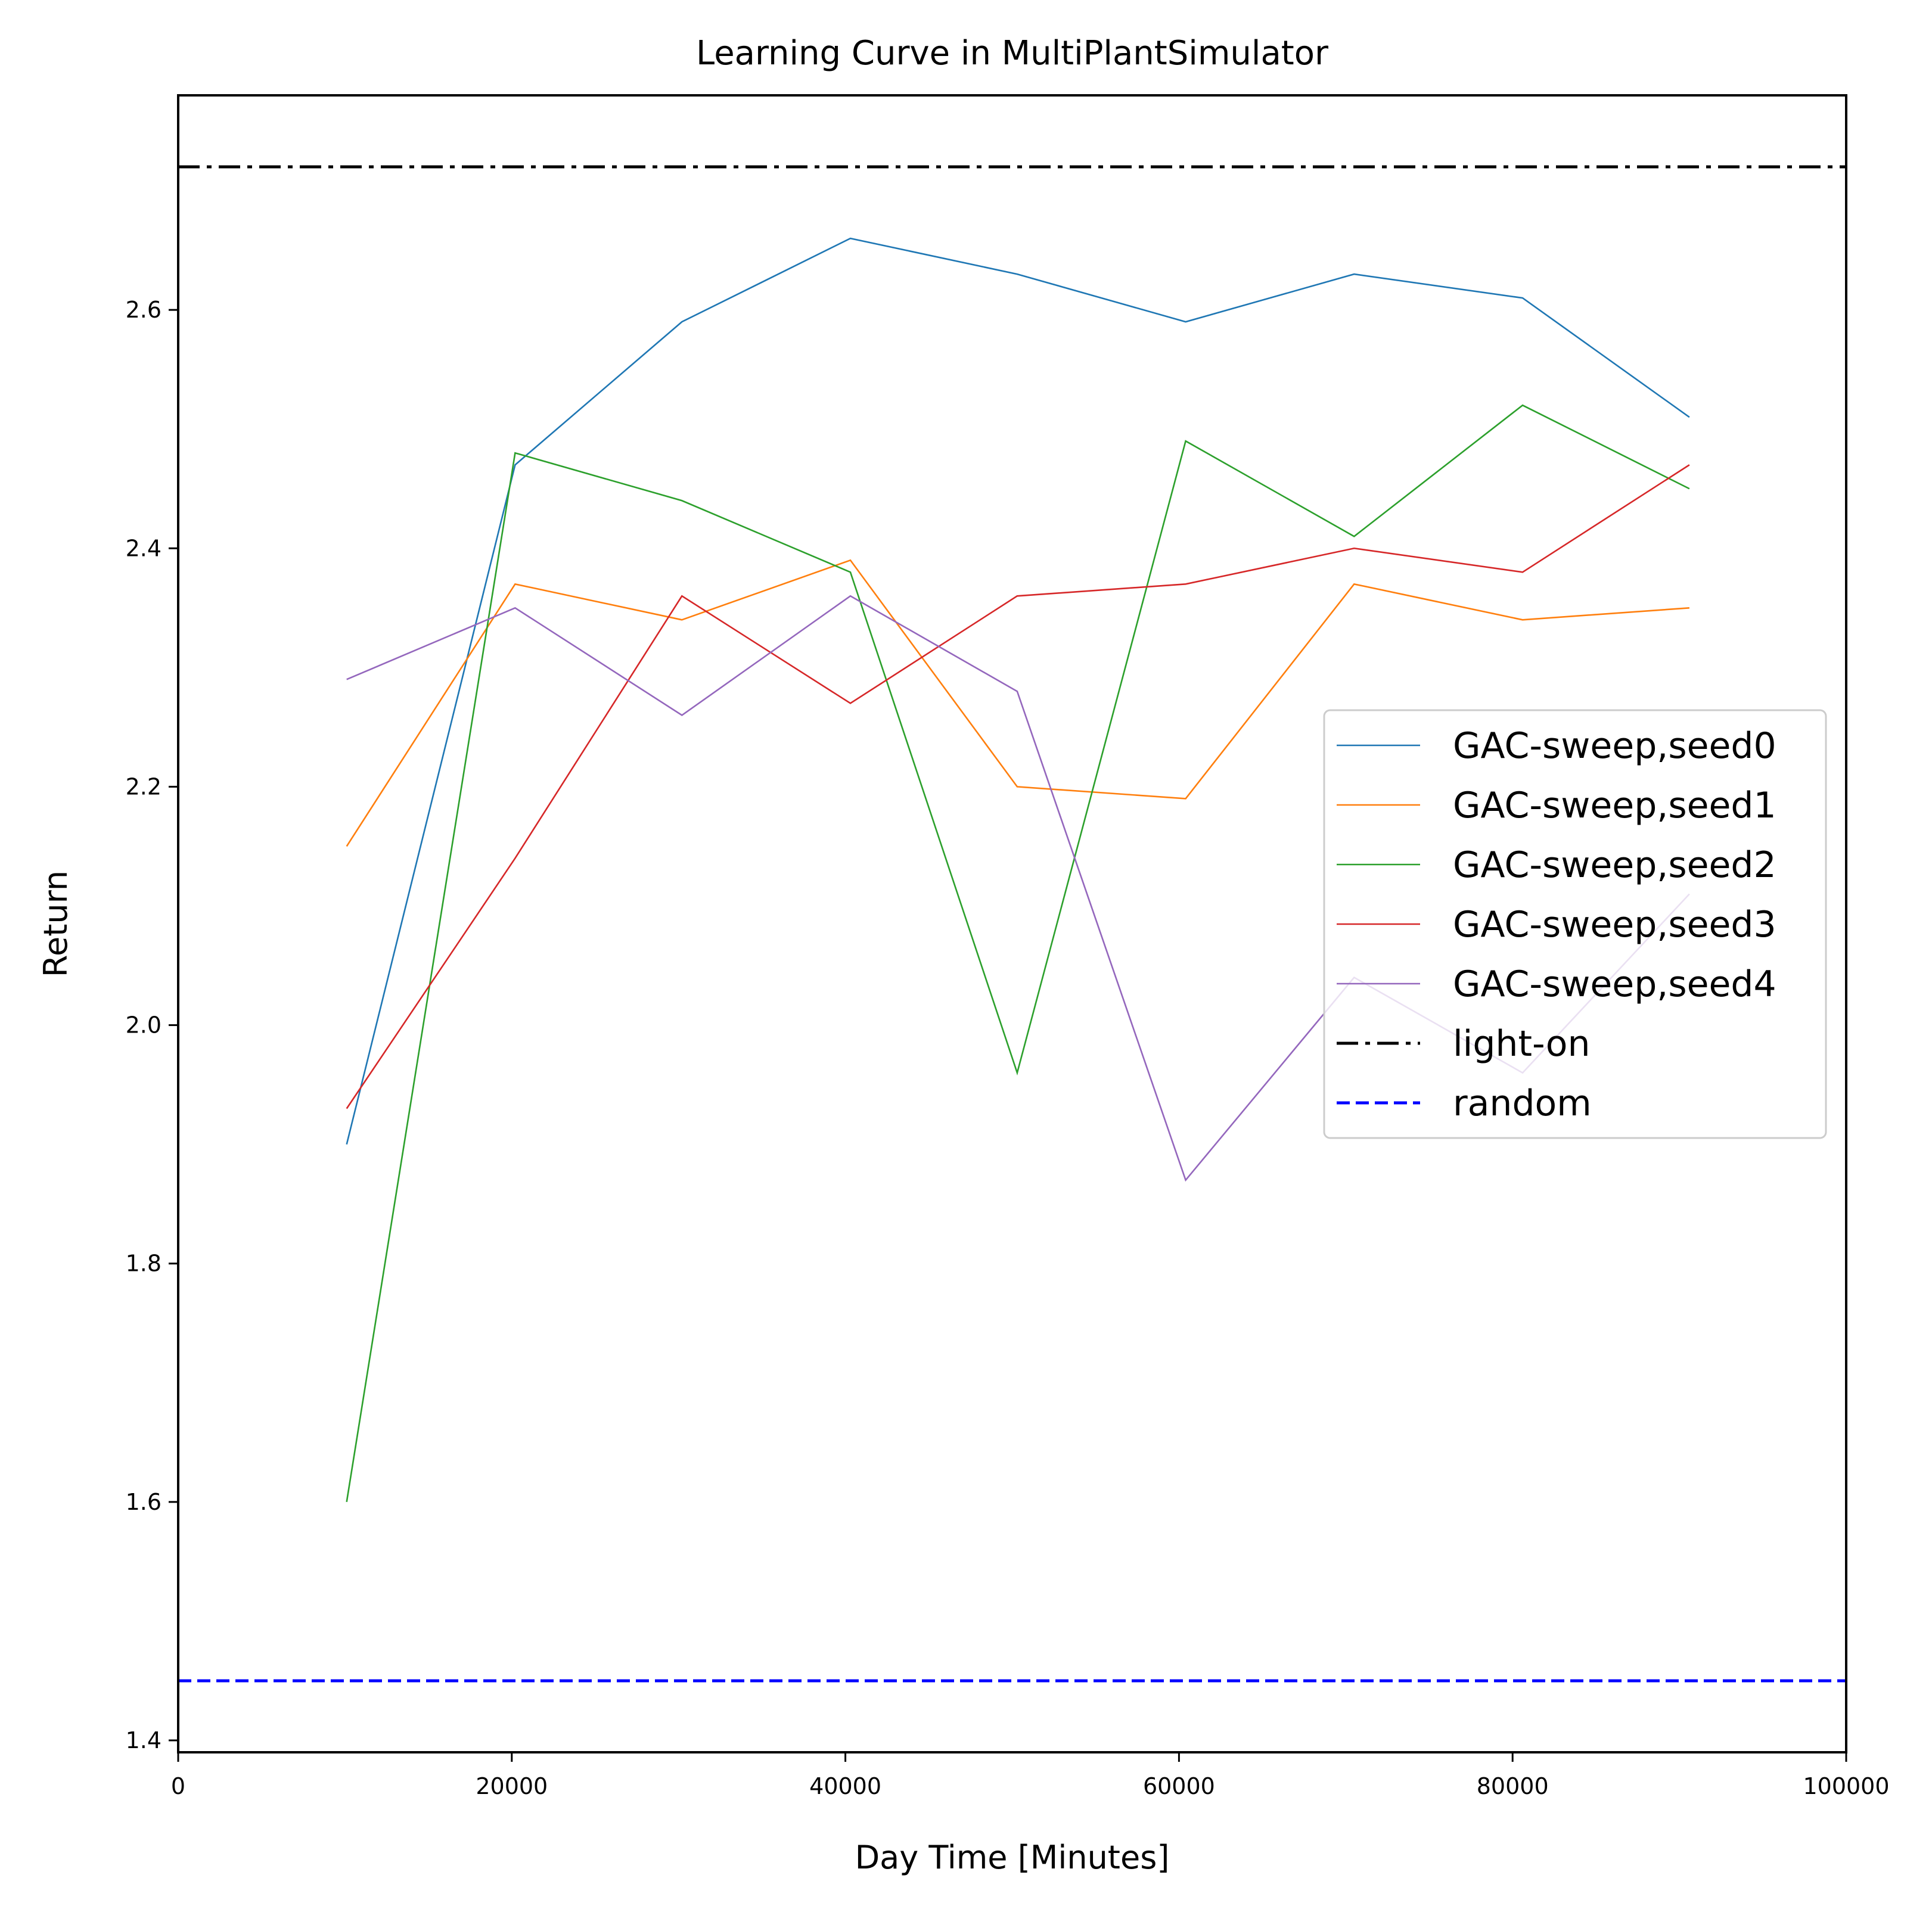  What do you see at coordinates (1614, 984) in the screenshot?
I see `legend-label: GAC-sweep,seed4` at bounding box center [1614, 984].